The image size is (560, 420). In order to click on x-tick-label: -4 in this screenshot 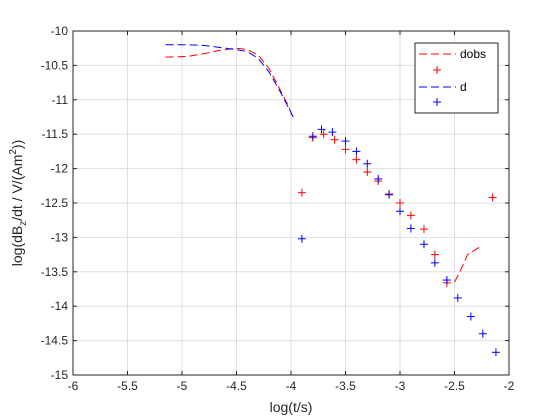, I will do `click(291, 386)`.